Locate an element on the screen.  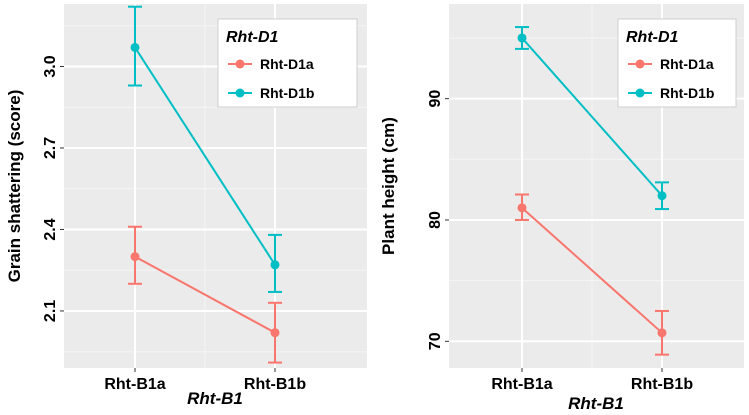
y-tick-label: 2.4 is located at coordinates (50, 229).